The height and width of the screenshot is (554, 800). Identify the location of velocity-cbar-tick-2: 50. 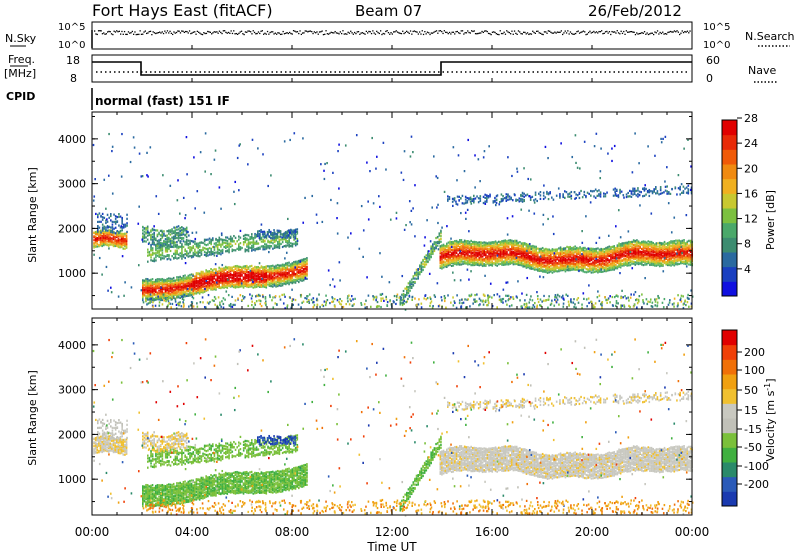
(751, 390).